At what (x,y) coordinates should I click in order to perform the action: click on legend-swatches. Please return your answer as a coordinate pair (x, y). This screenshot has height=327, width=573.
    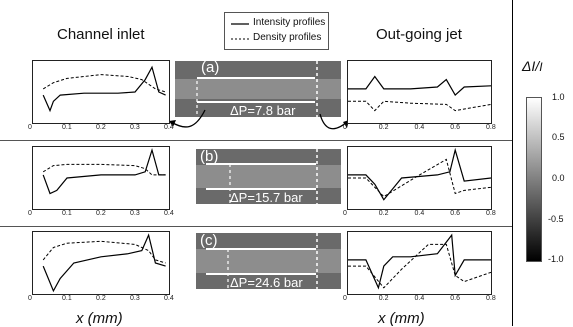
    Looking at the image, I should click on (240, 31).